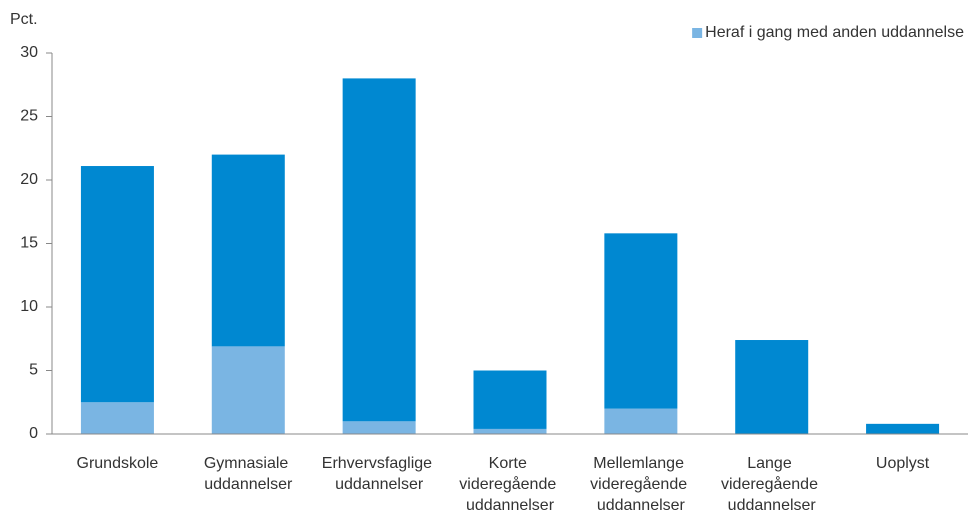 This screenshot has width=972, height=519. I want to click on y-tick-label: 25, so click(29, 116).